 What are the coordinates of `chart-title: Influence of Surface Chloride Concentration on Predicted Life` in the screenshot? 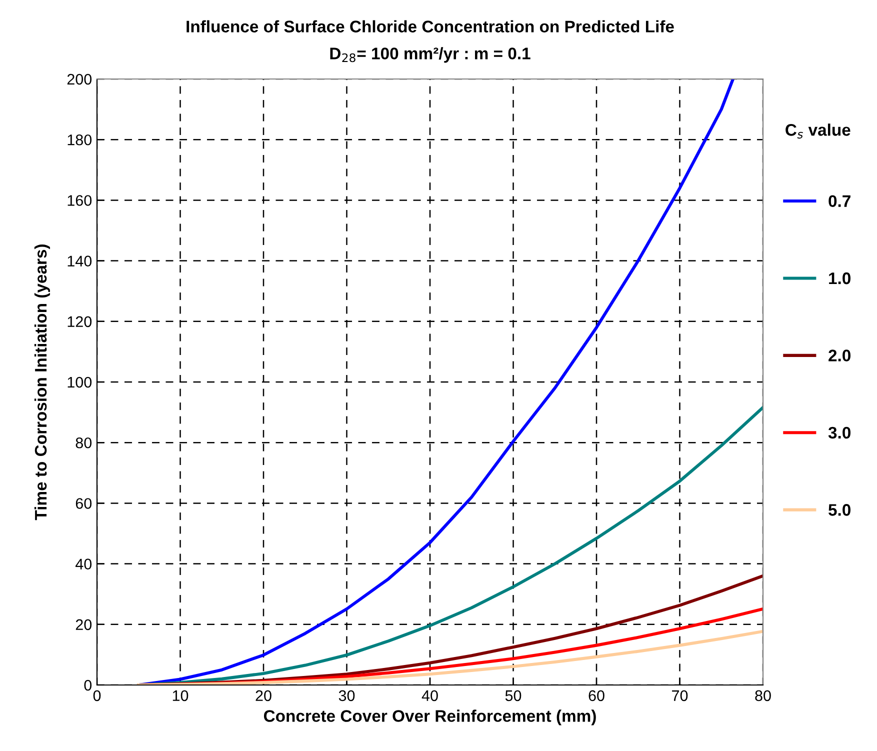 It's located at (430, 26).